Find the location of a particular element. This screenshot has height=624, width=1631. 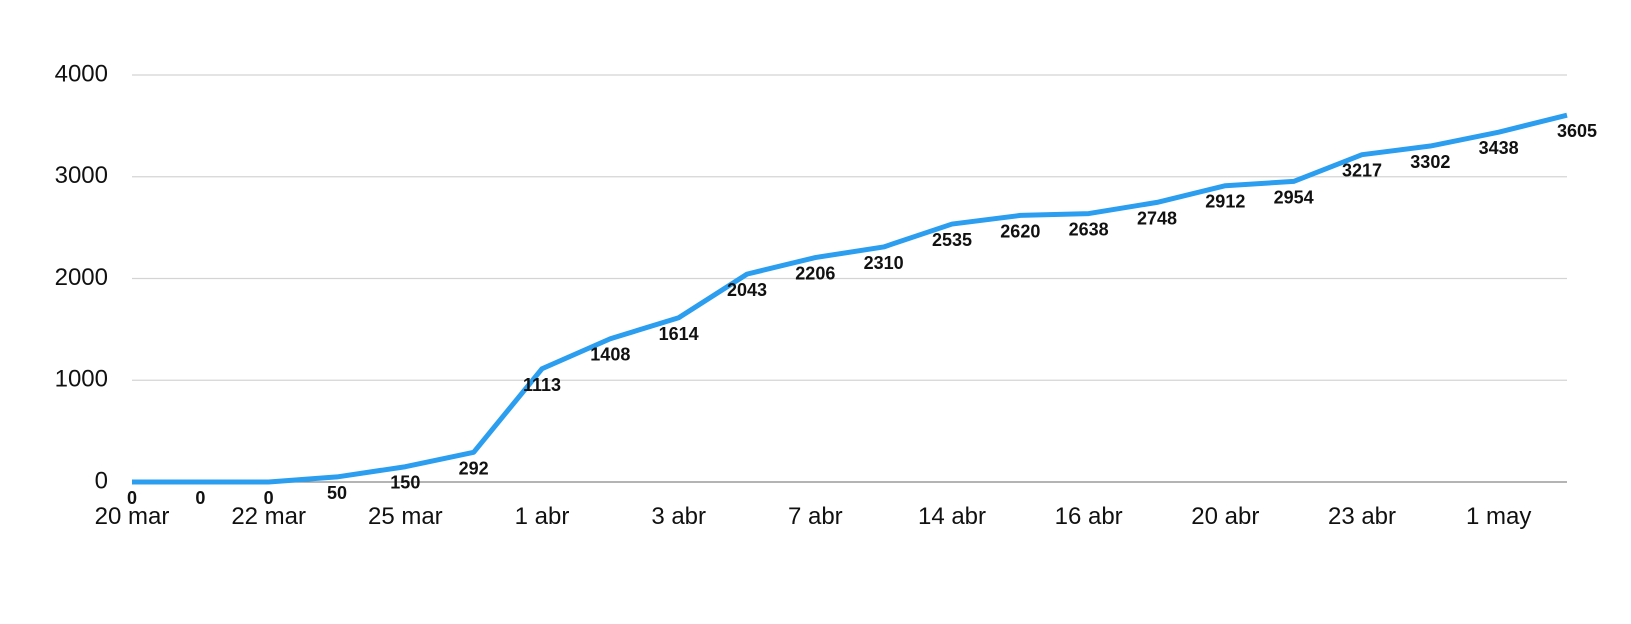

data-label: 2954 is located at coordinates (1294, 197).